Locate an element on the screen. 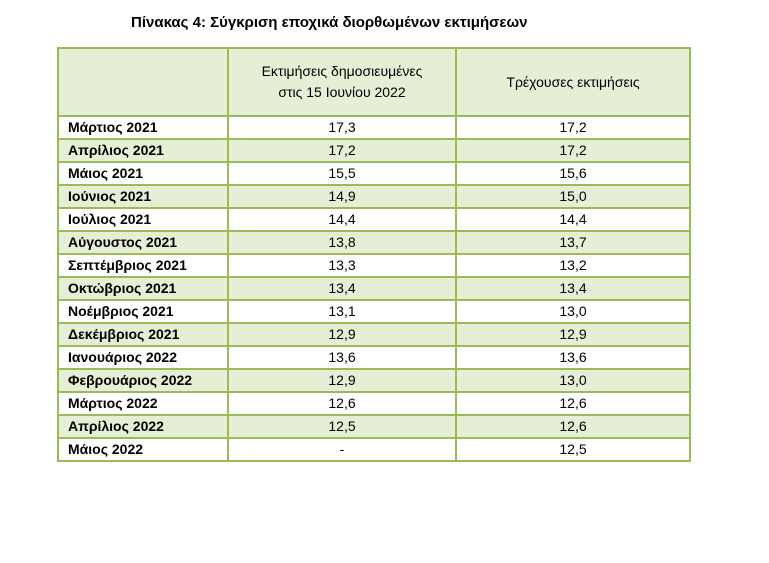  published-cell: 14,4 is located at coordinates (342, 219).